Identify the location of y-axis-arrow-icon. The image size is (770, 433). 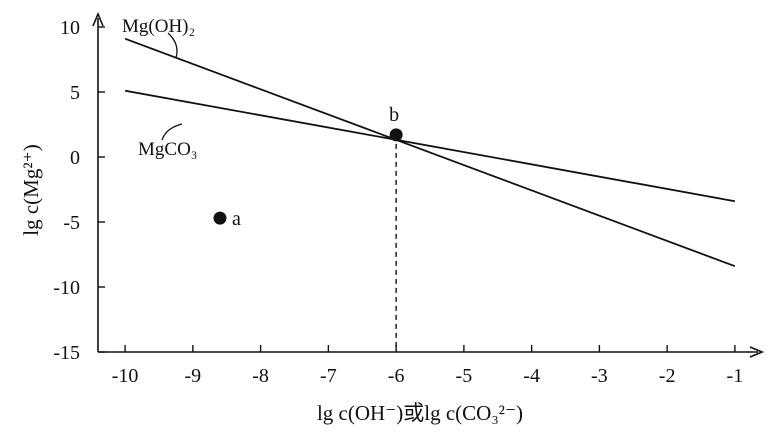
(98, 19).